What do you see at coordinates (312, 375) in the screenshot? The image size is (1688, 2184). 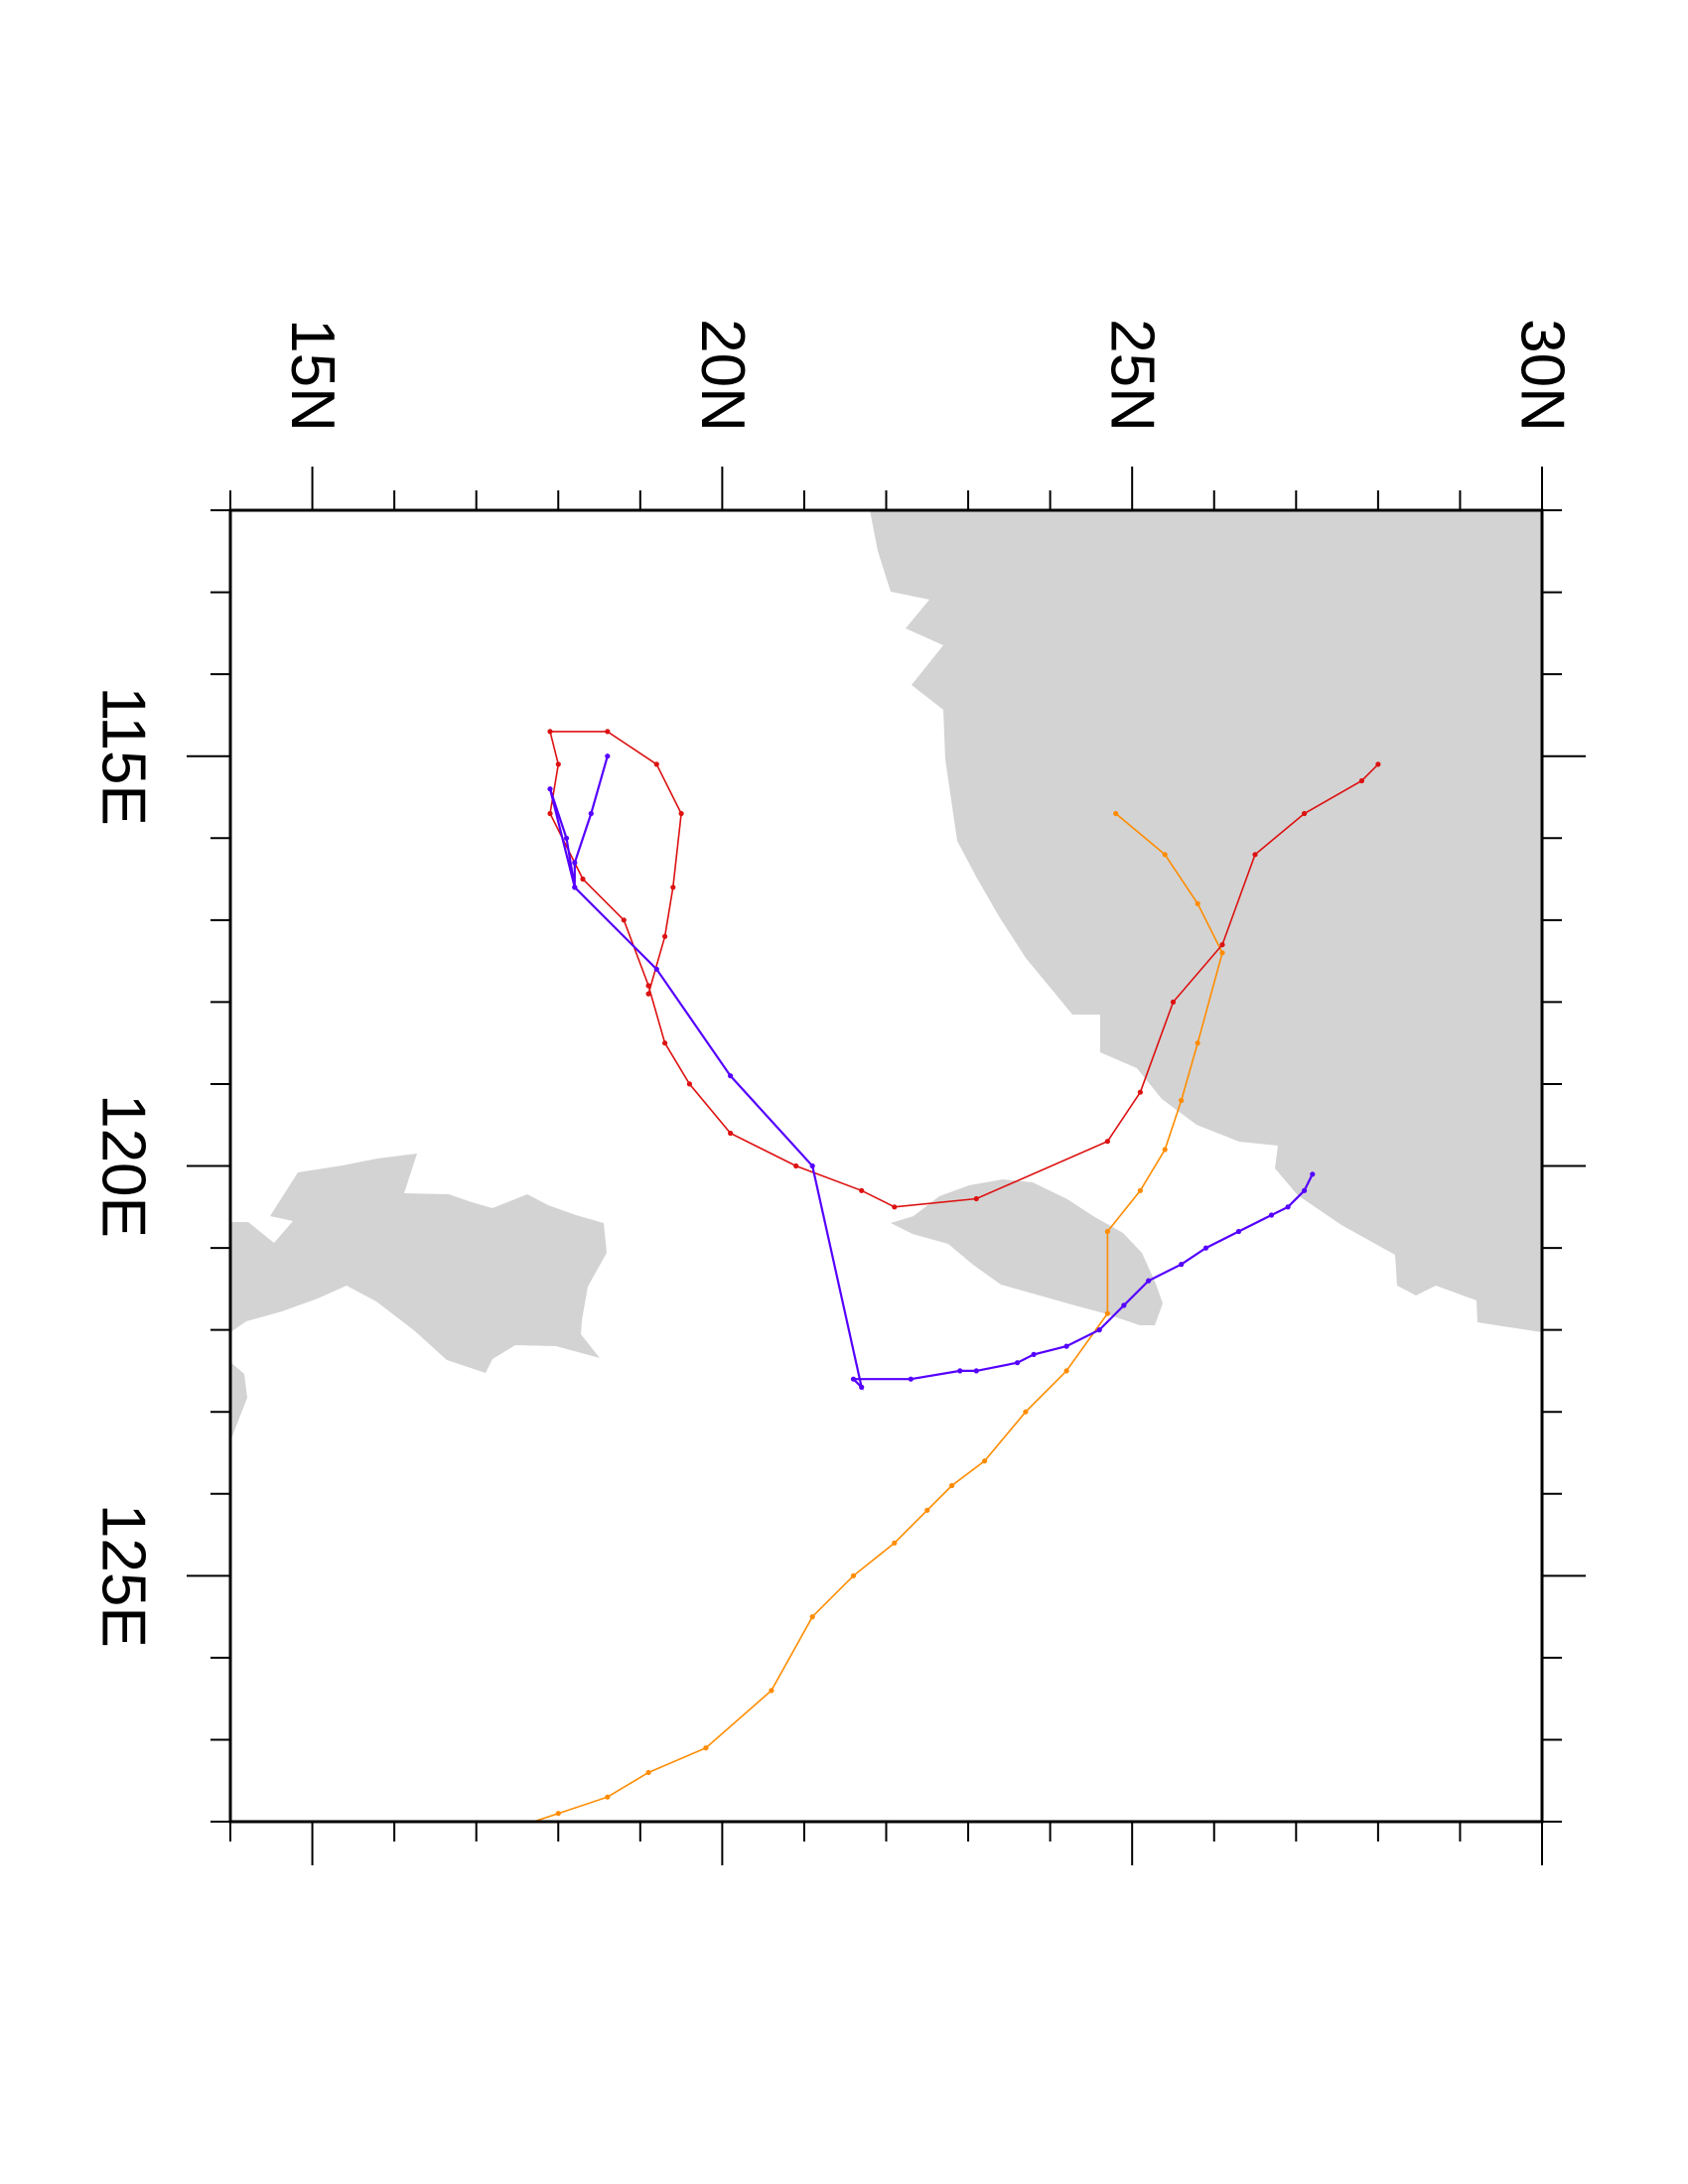 I see `lat-label: 15N` at bounding box center [312, 375].